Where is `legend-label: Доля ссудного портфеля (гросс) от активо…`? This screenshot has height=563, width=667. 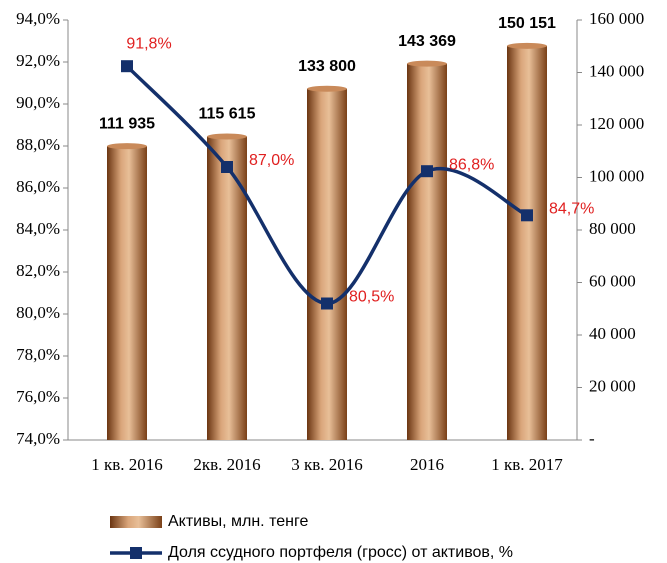
legend-label: Доля ссудного портфеля (гросс) от активо… is located at coordinates (340, 552).